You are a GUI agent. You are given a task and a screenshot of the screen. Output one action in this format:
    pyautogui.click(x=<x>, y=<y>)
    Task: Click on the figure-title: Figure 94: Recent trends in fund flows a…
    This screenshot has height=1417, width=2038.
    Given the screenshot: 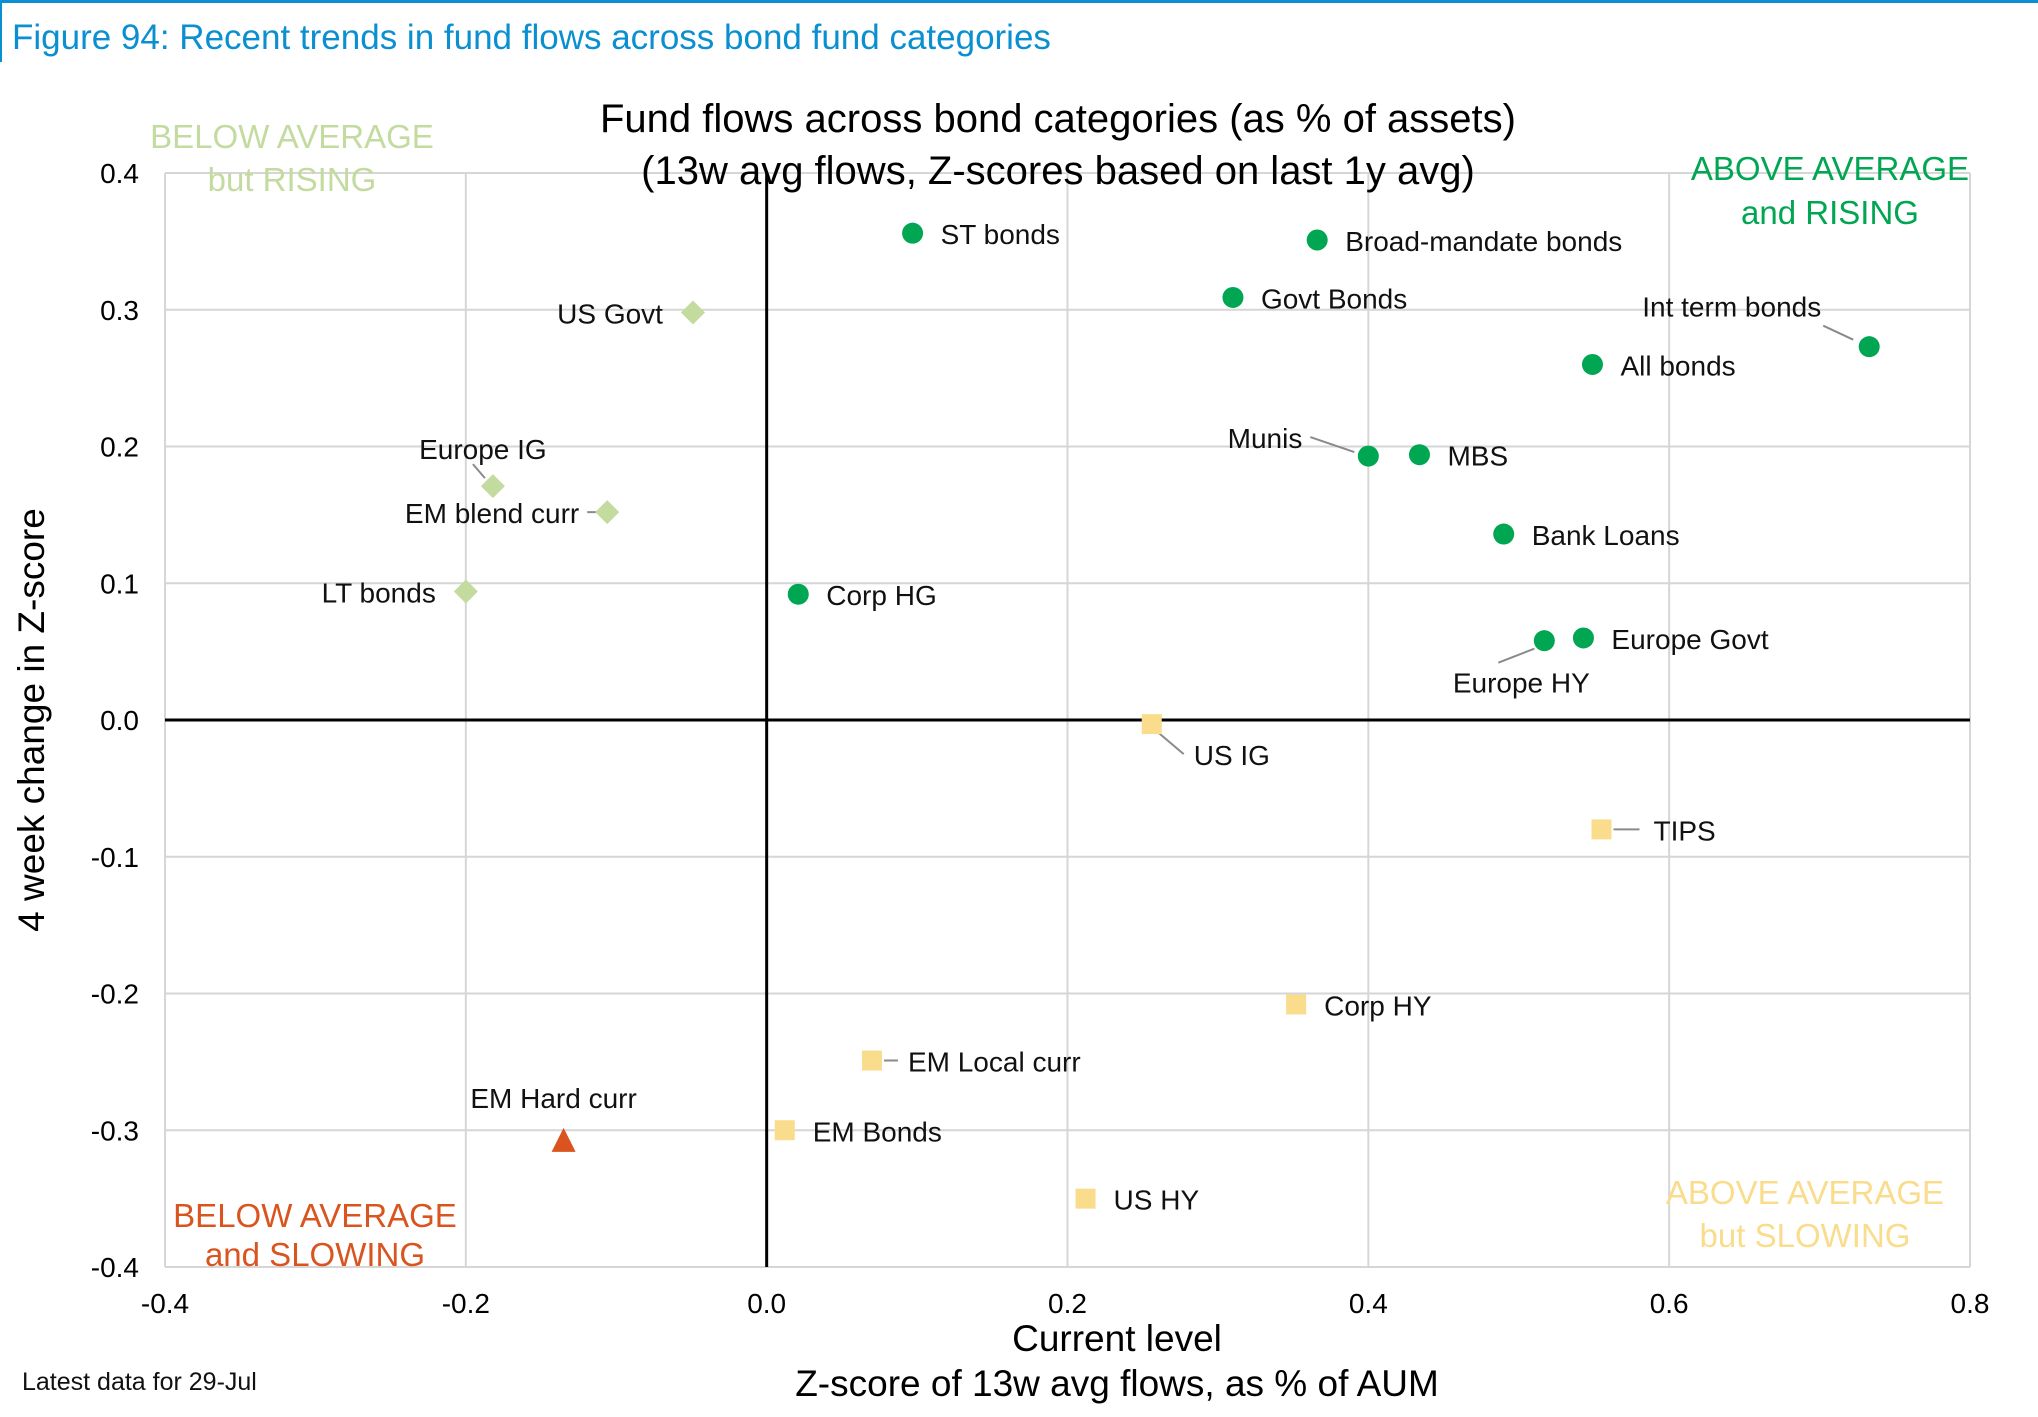 What is the action you would take?
    pyautogui.click(x=531, y=37)
    